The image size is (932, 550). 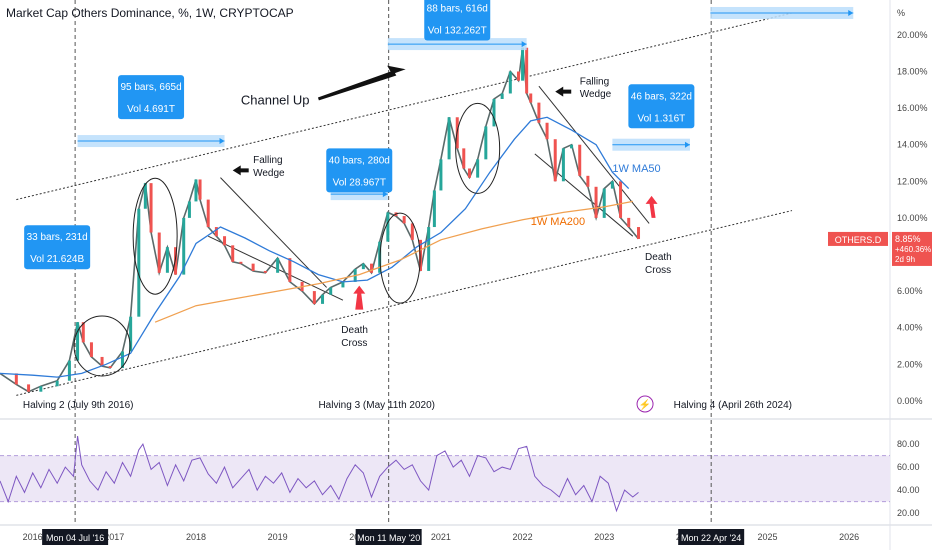 I want to click on wedge-lower-line, so click(x=275, y=268).